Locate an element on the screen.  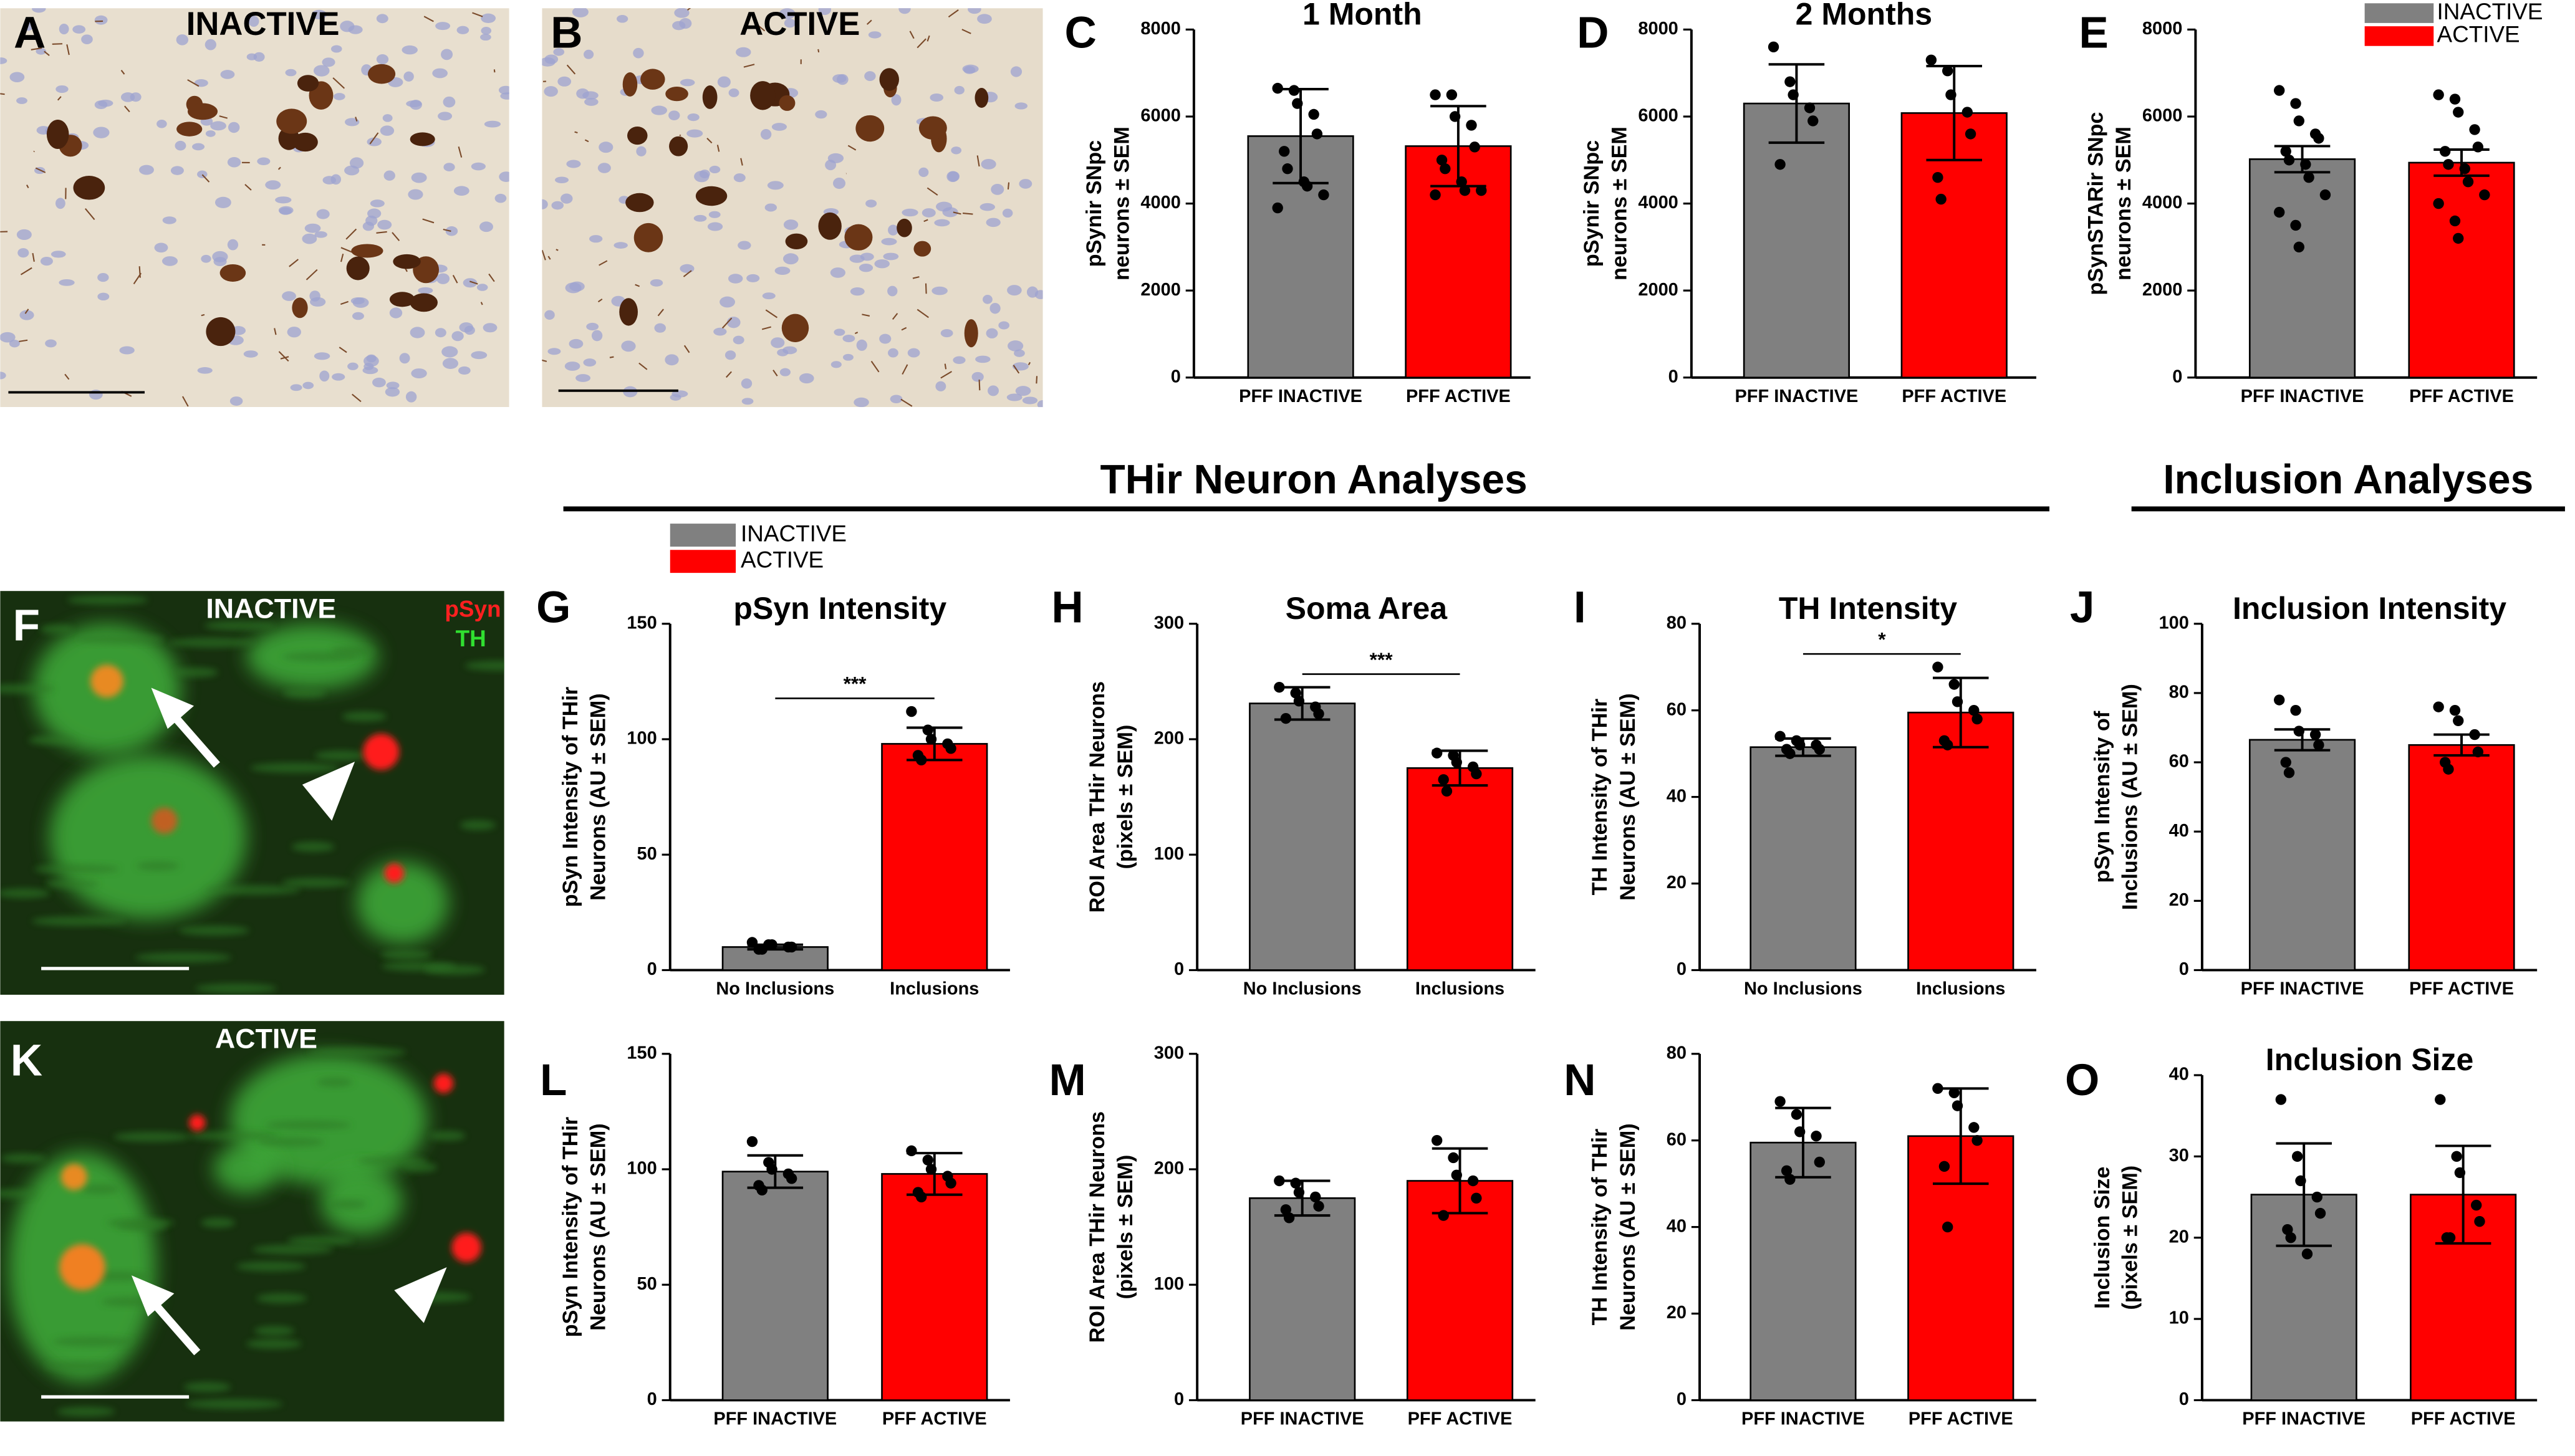
y-tick-label: 80 is located at coordinates (1677, 1053).